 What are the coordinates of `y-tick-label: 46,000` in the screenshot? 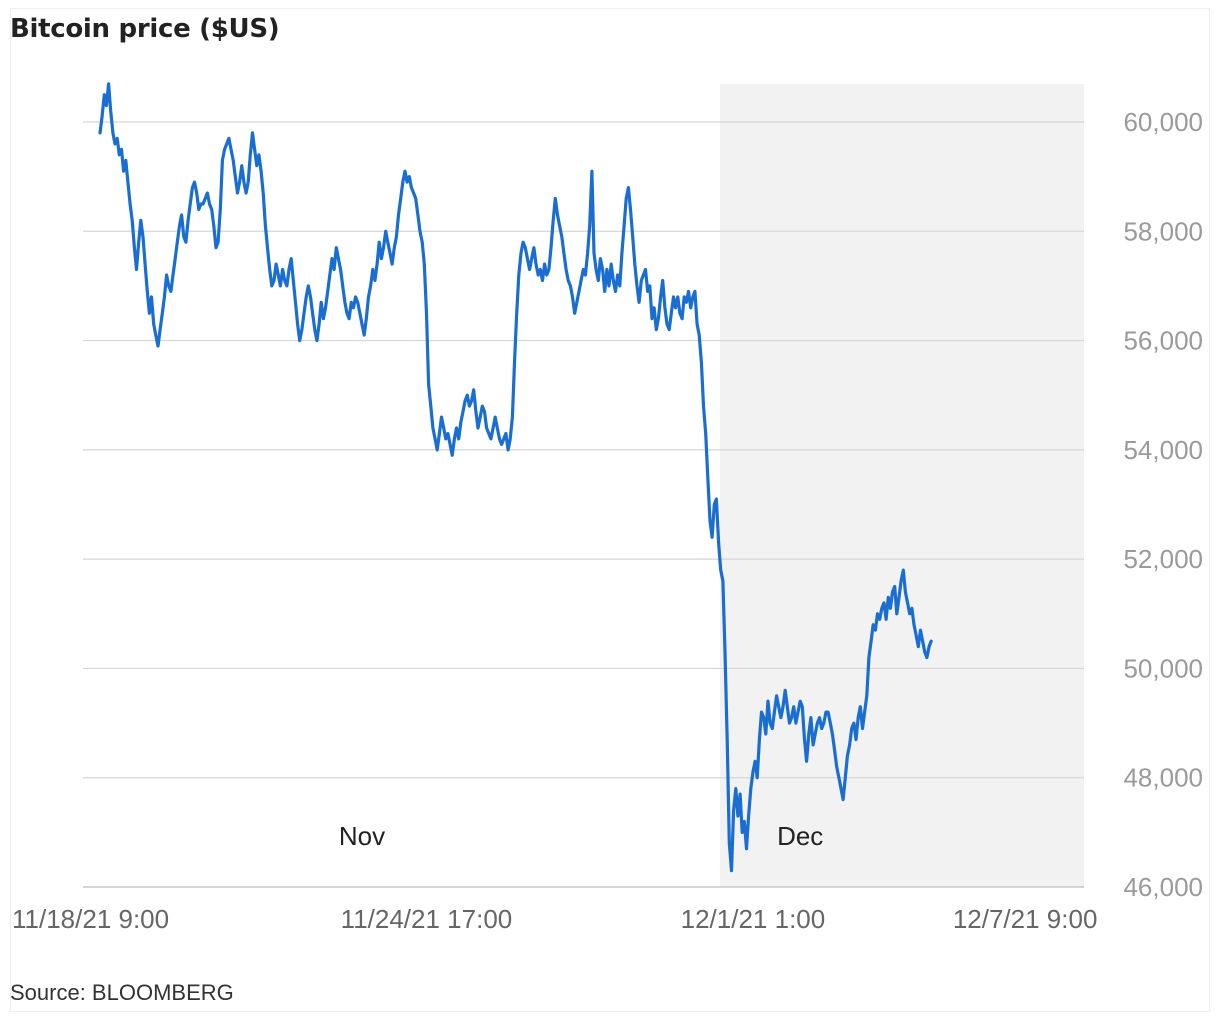 It's located at (1163, 887).